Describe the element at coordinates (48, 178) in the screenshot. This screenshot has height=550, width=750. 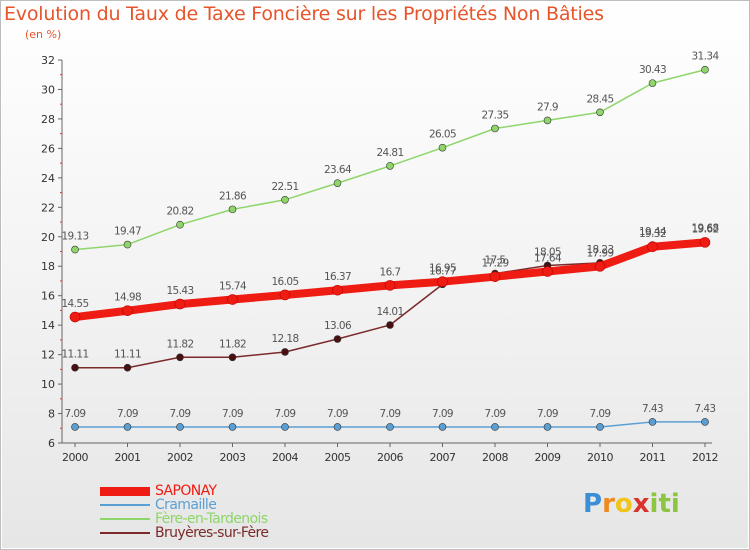
I see `y-tick-label: 24` at that location.